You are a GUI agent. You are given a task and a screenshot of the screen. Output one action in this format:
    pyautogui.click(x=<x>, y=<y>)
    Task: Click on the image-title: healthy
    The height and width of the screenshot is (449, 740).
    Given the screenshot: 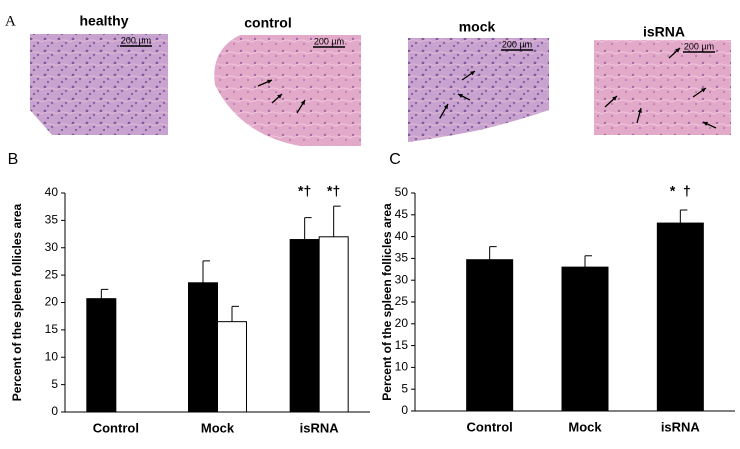 What is the action you would take?
    pyautogui.click(x=103, y=21)
    